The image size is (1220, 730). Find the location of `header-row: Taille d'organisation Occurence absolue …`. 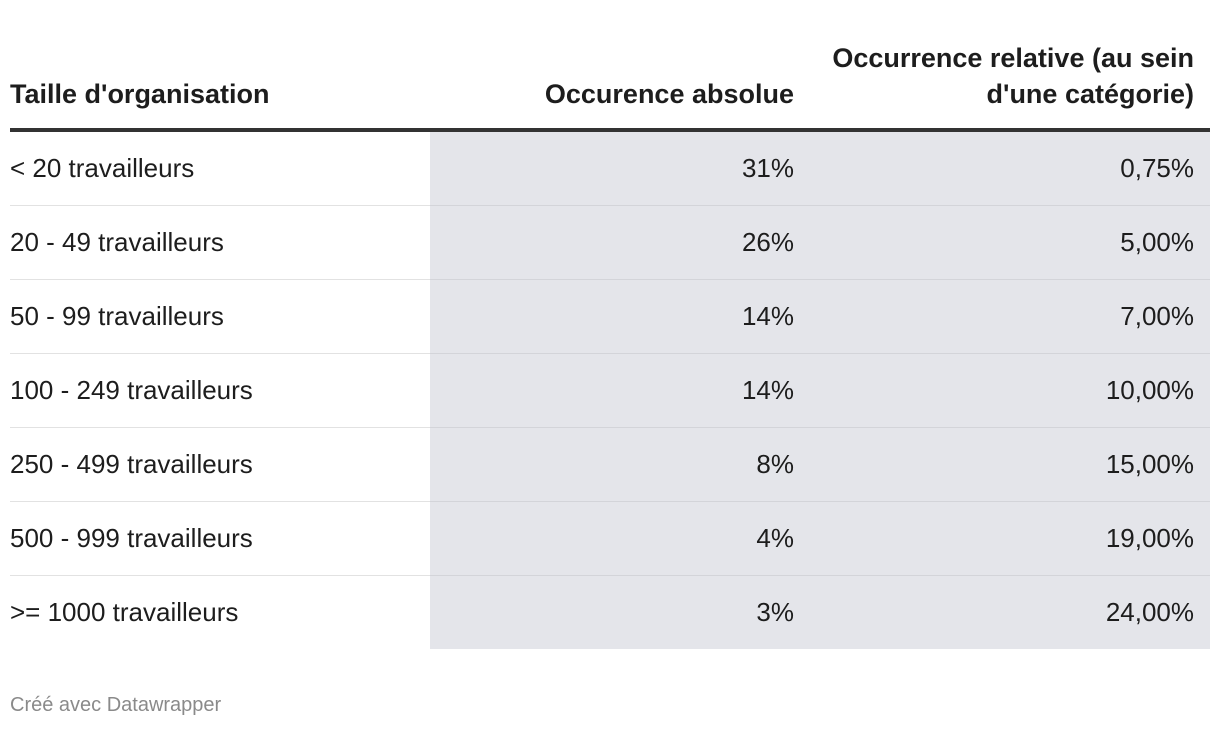

header-row: Taille d'organisation Occurence absolue … is located at coordinates (610, 86).